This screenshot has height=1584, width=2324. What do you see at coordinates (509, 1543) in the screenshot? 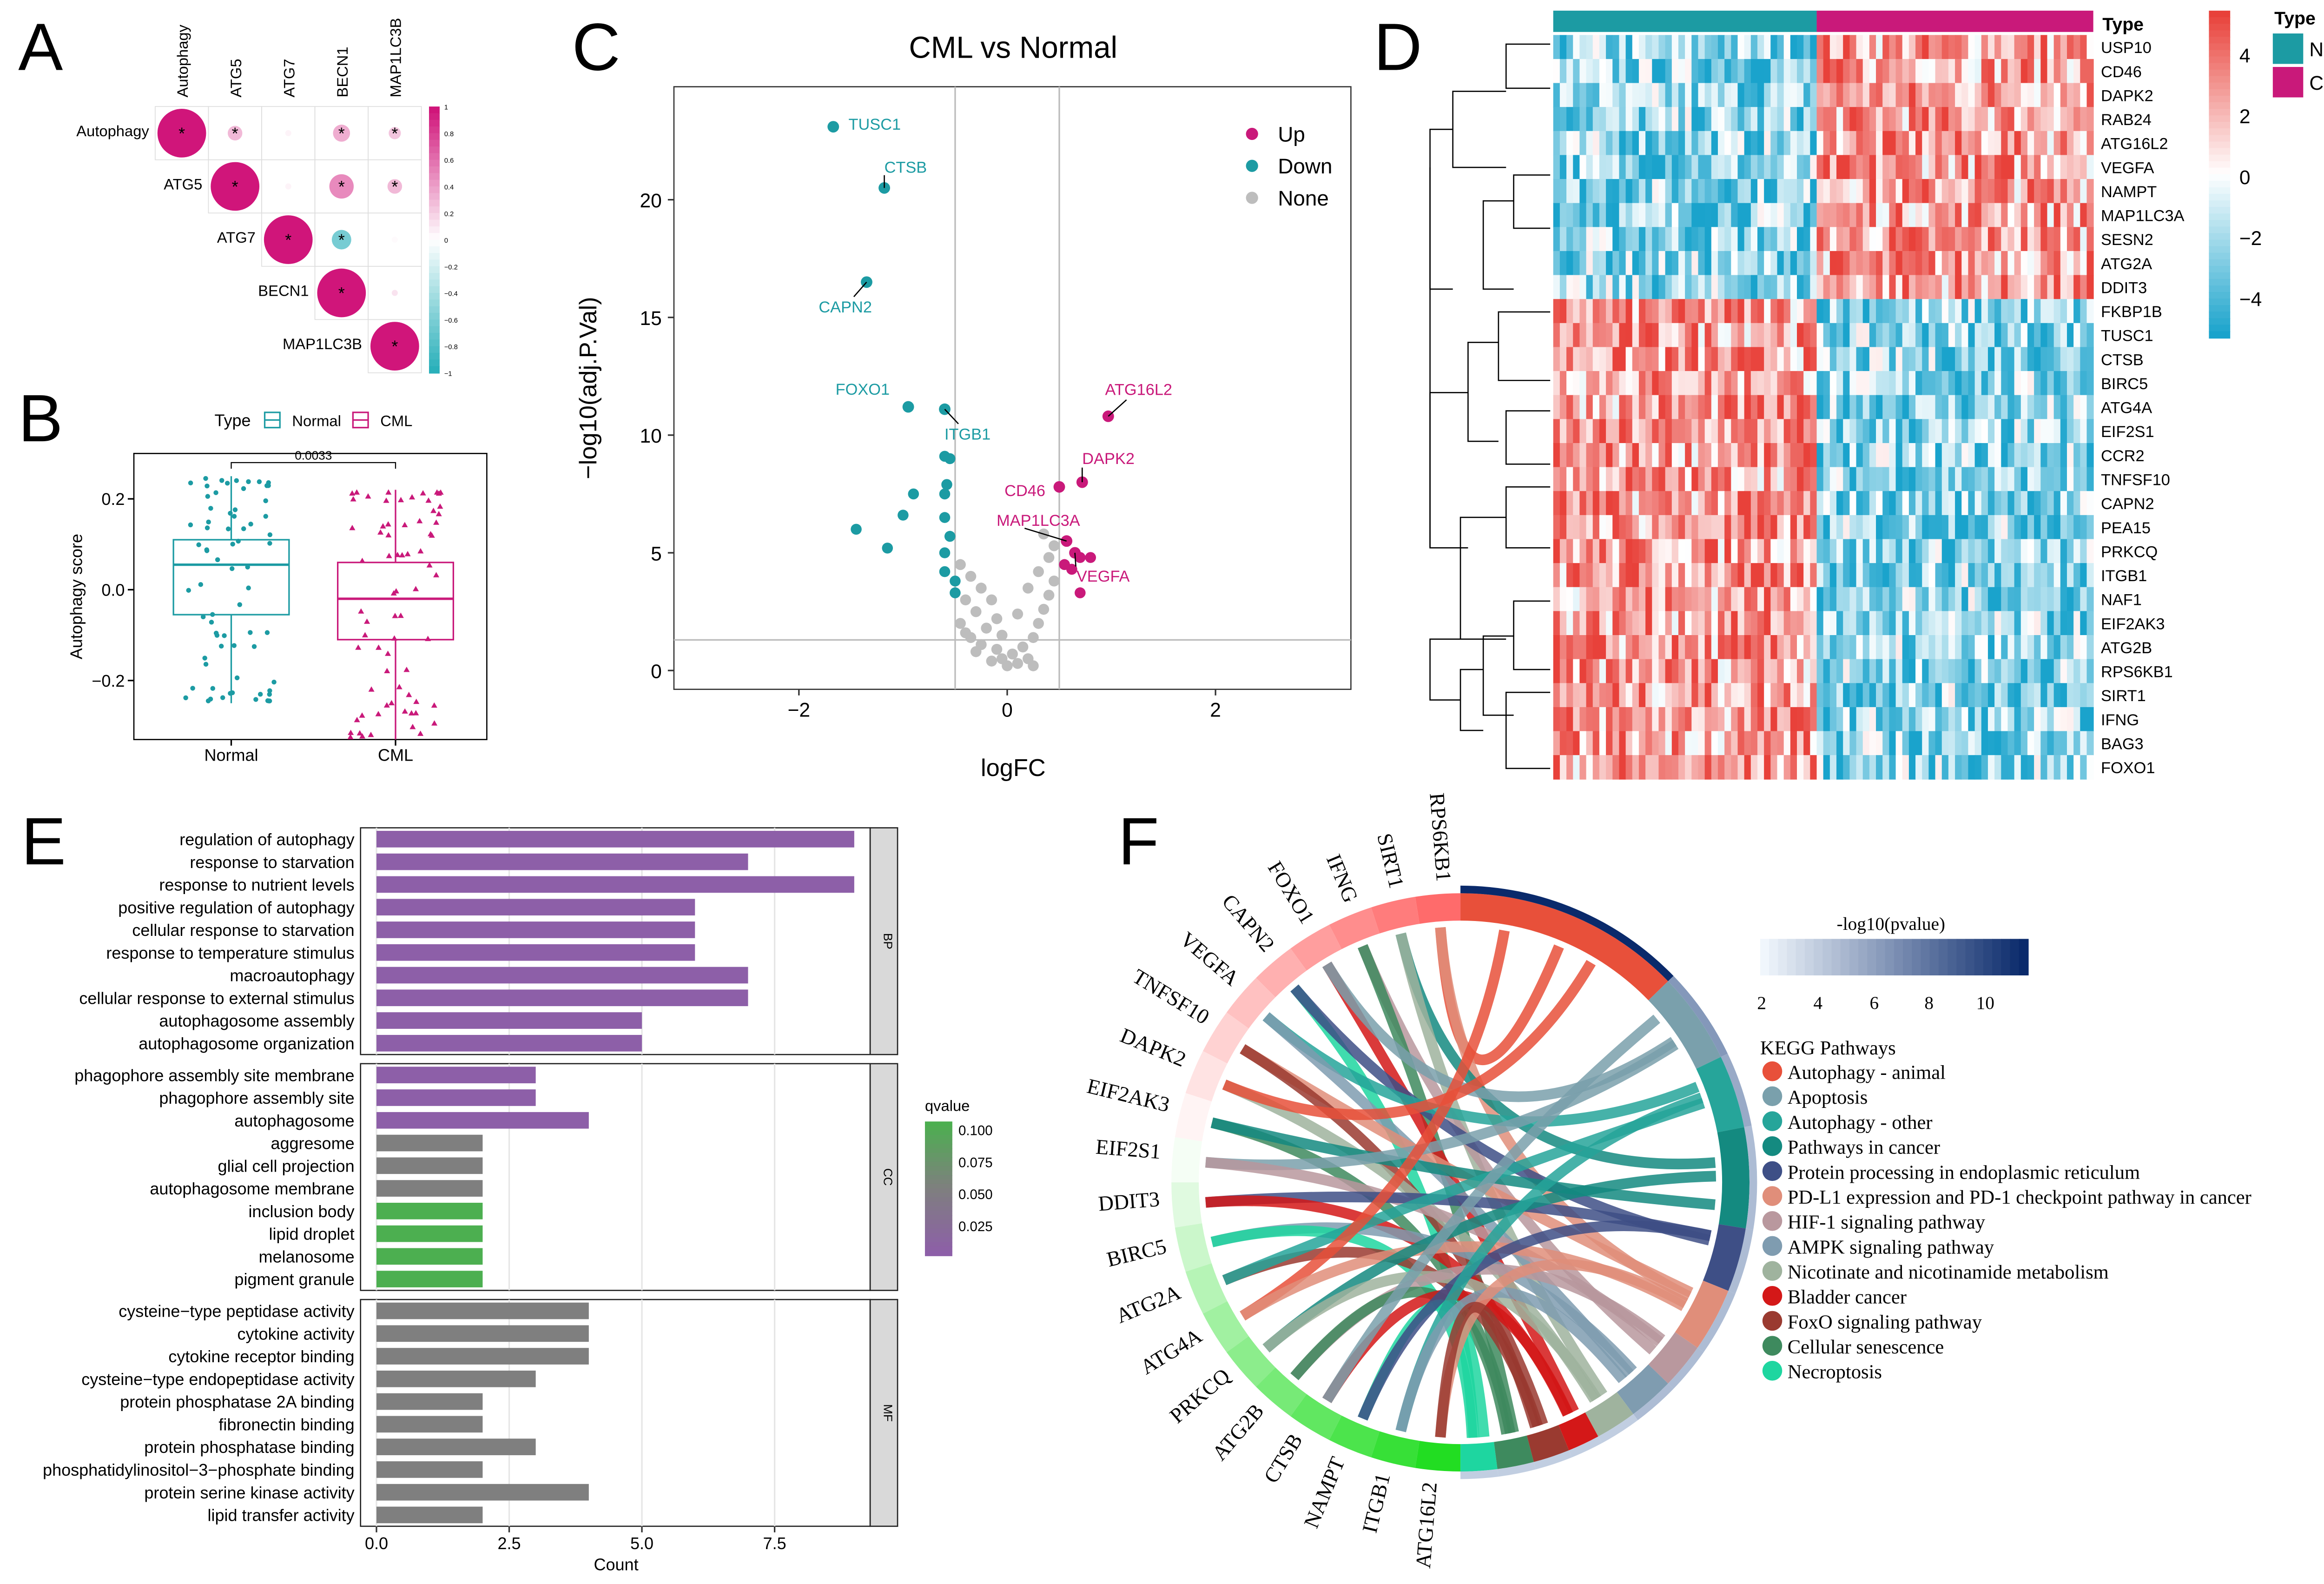
I see `x-tick-label: 2.5` at bounding box center [509, 1543].